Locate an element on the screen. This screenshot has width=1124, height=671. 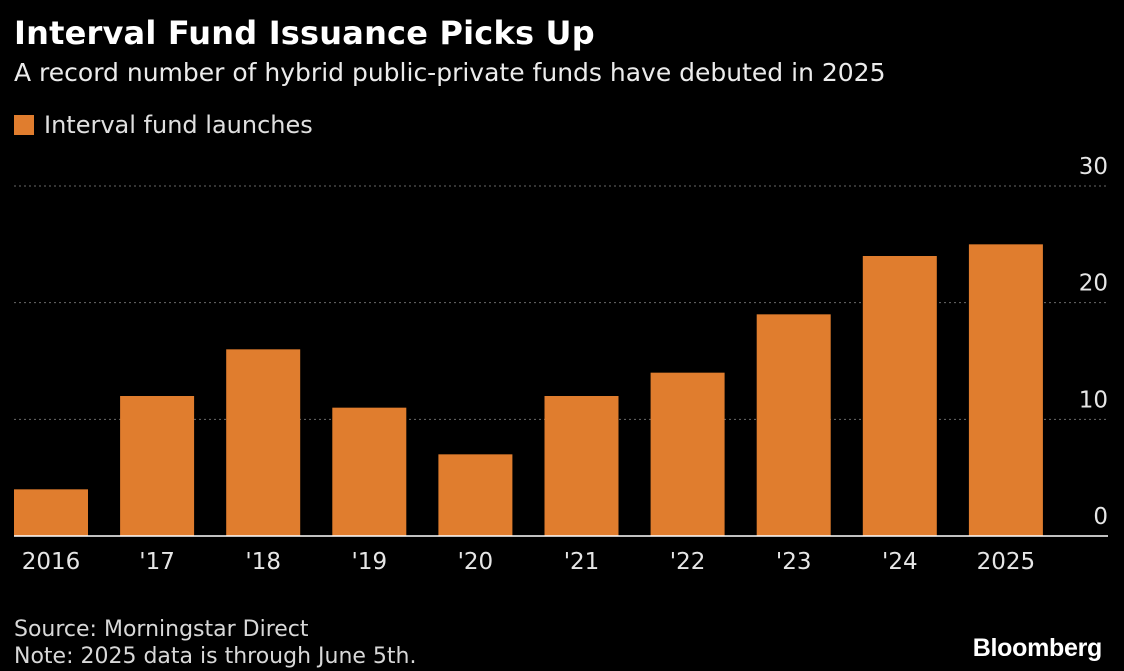
legend: Interval fund launches is located at coordinates (163, 125).